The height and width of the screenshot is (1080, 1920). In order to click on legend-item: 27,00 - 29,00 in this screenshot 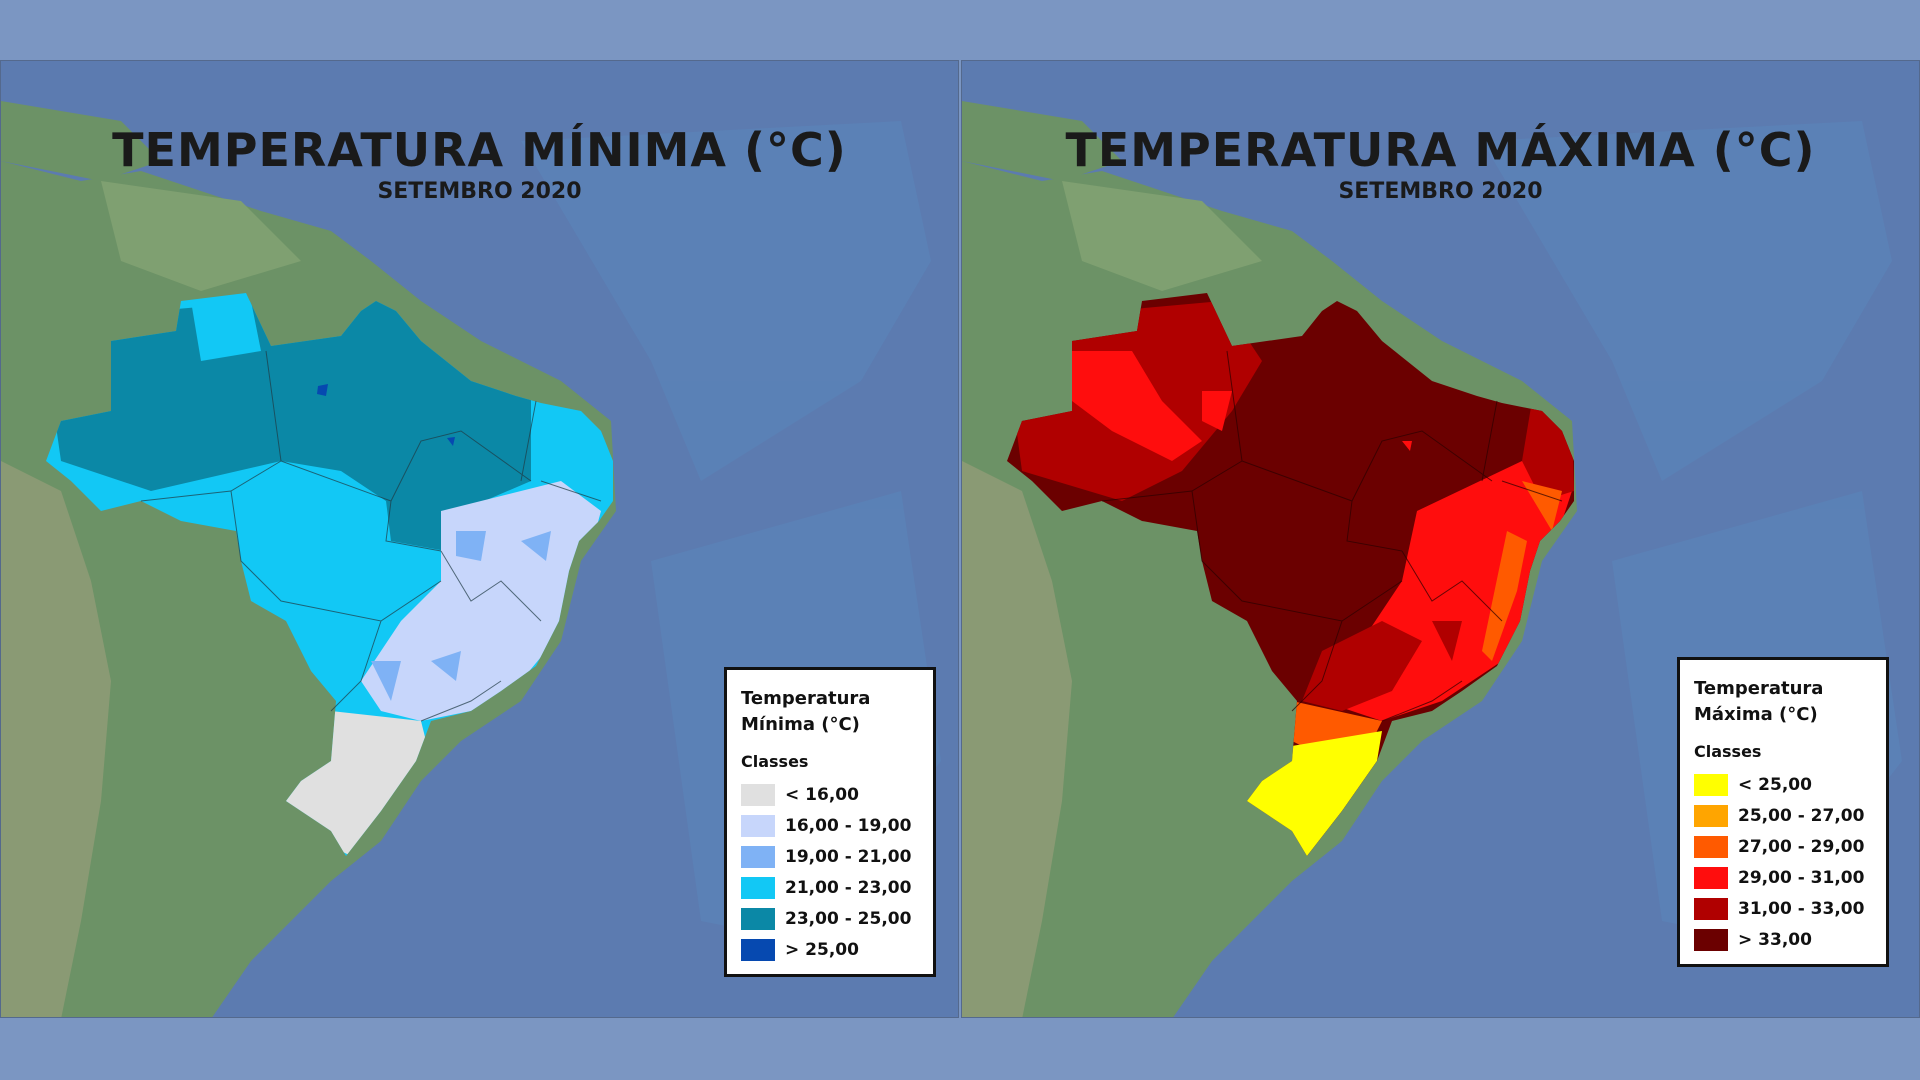, I will do `click(1783, 846)`.